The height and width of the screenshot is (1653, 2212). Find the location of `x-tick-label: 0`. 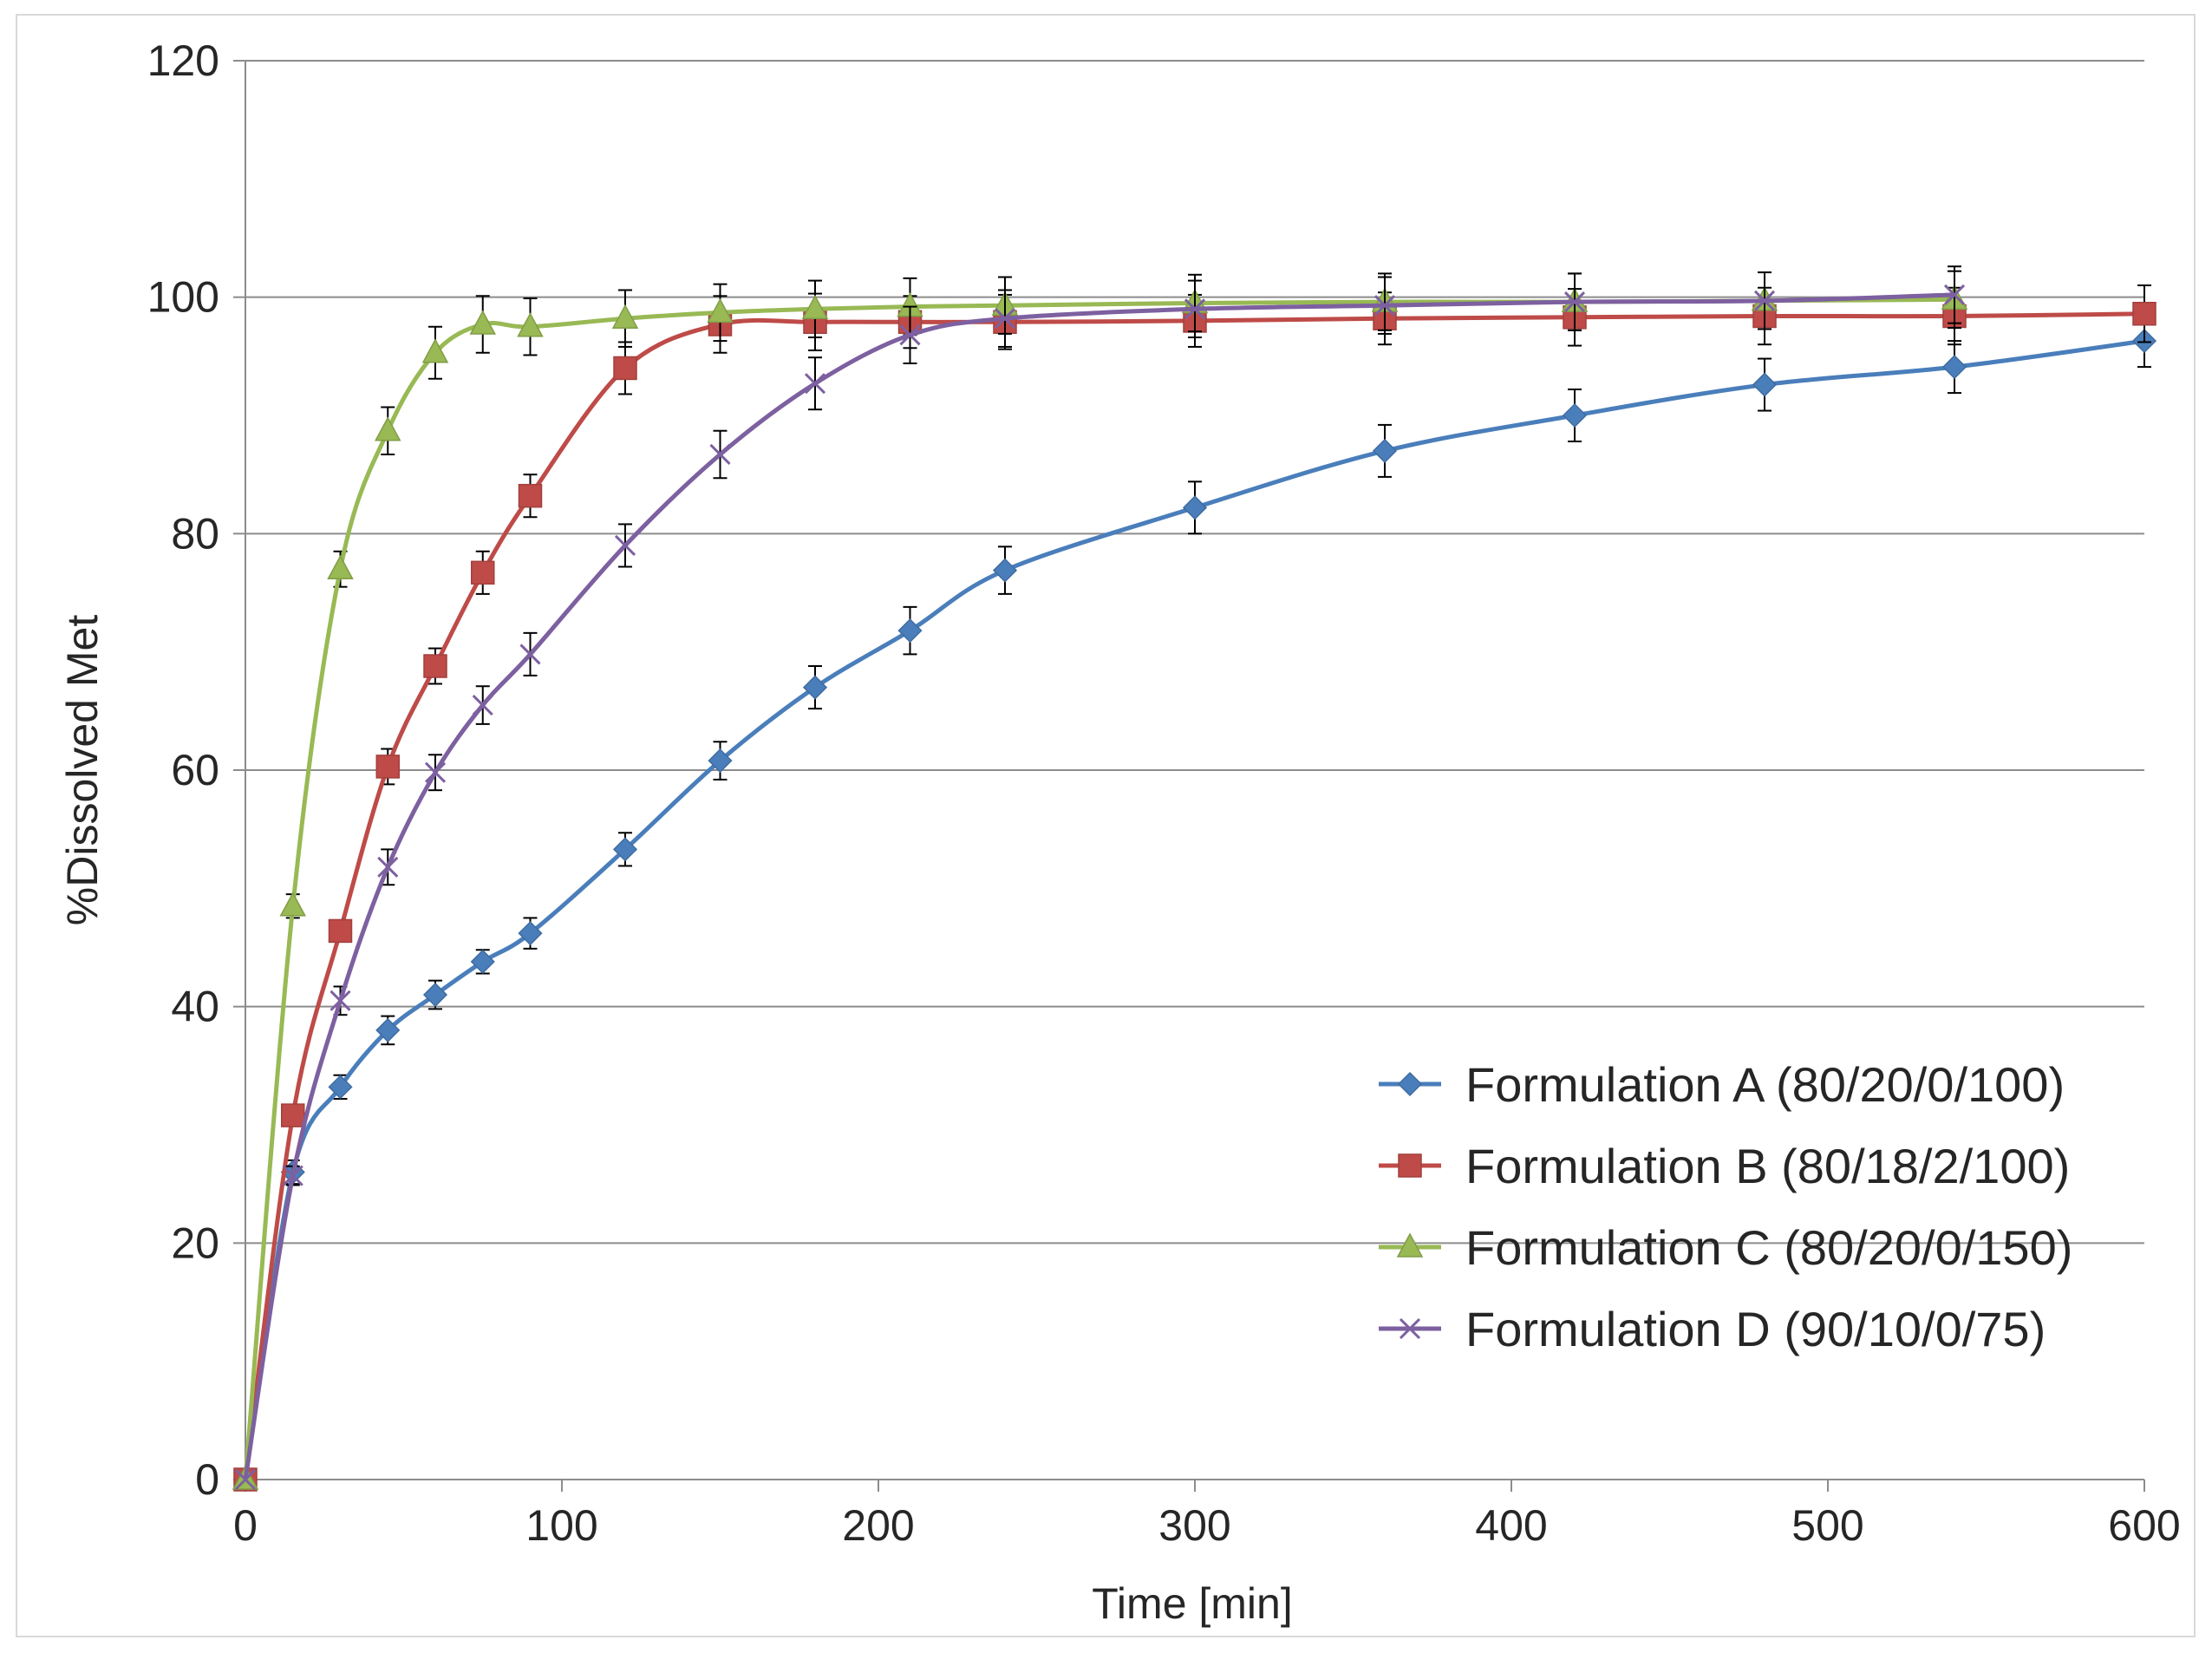

x-tick-label: 0 is located at coordinates (245, 1525).